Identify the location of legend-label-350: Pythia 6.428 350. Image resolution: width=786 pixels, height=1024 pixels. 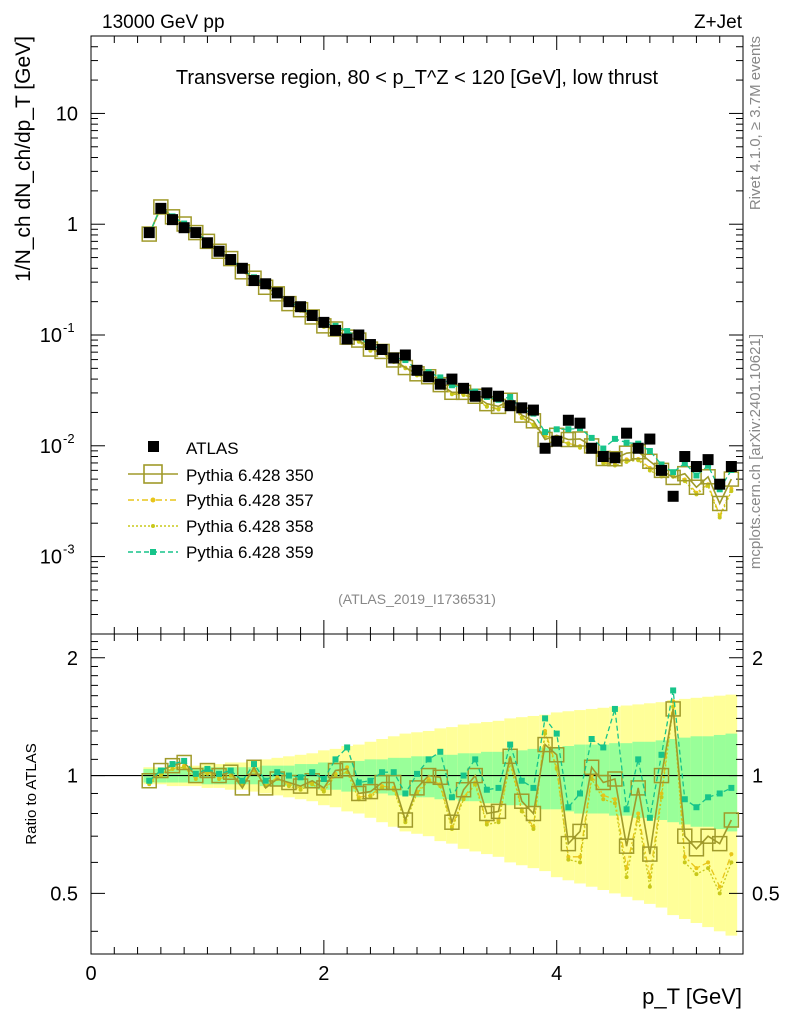
(250, 475).